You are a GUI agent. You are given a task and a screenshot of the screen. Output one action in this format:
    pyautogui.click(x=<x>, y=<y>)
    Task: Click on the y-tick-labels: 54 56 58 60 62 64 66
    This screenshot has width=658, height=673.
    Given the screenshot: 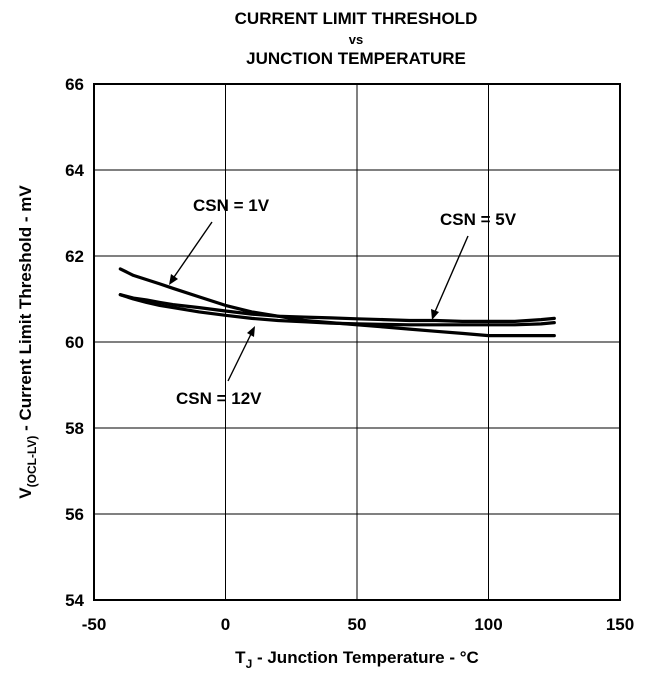 What is the action you would take?
    pyautogui.click(x=74, y=342)
    